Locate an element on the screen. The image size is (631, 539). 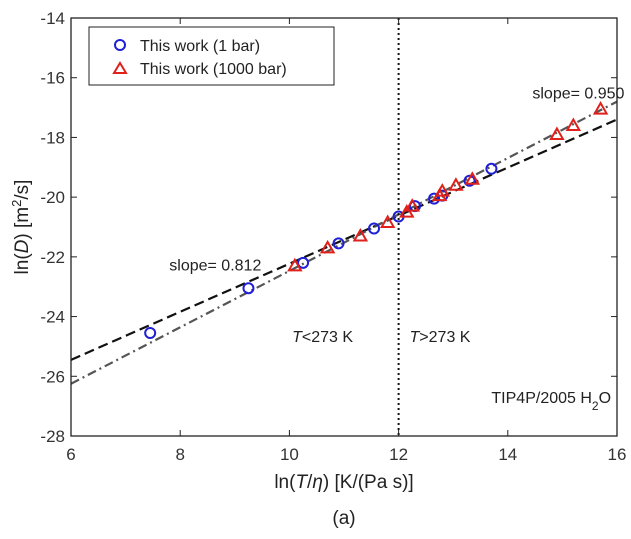
x-tick-label: 10 is located at coordinates (289, 454).